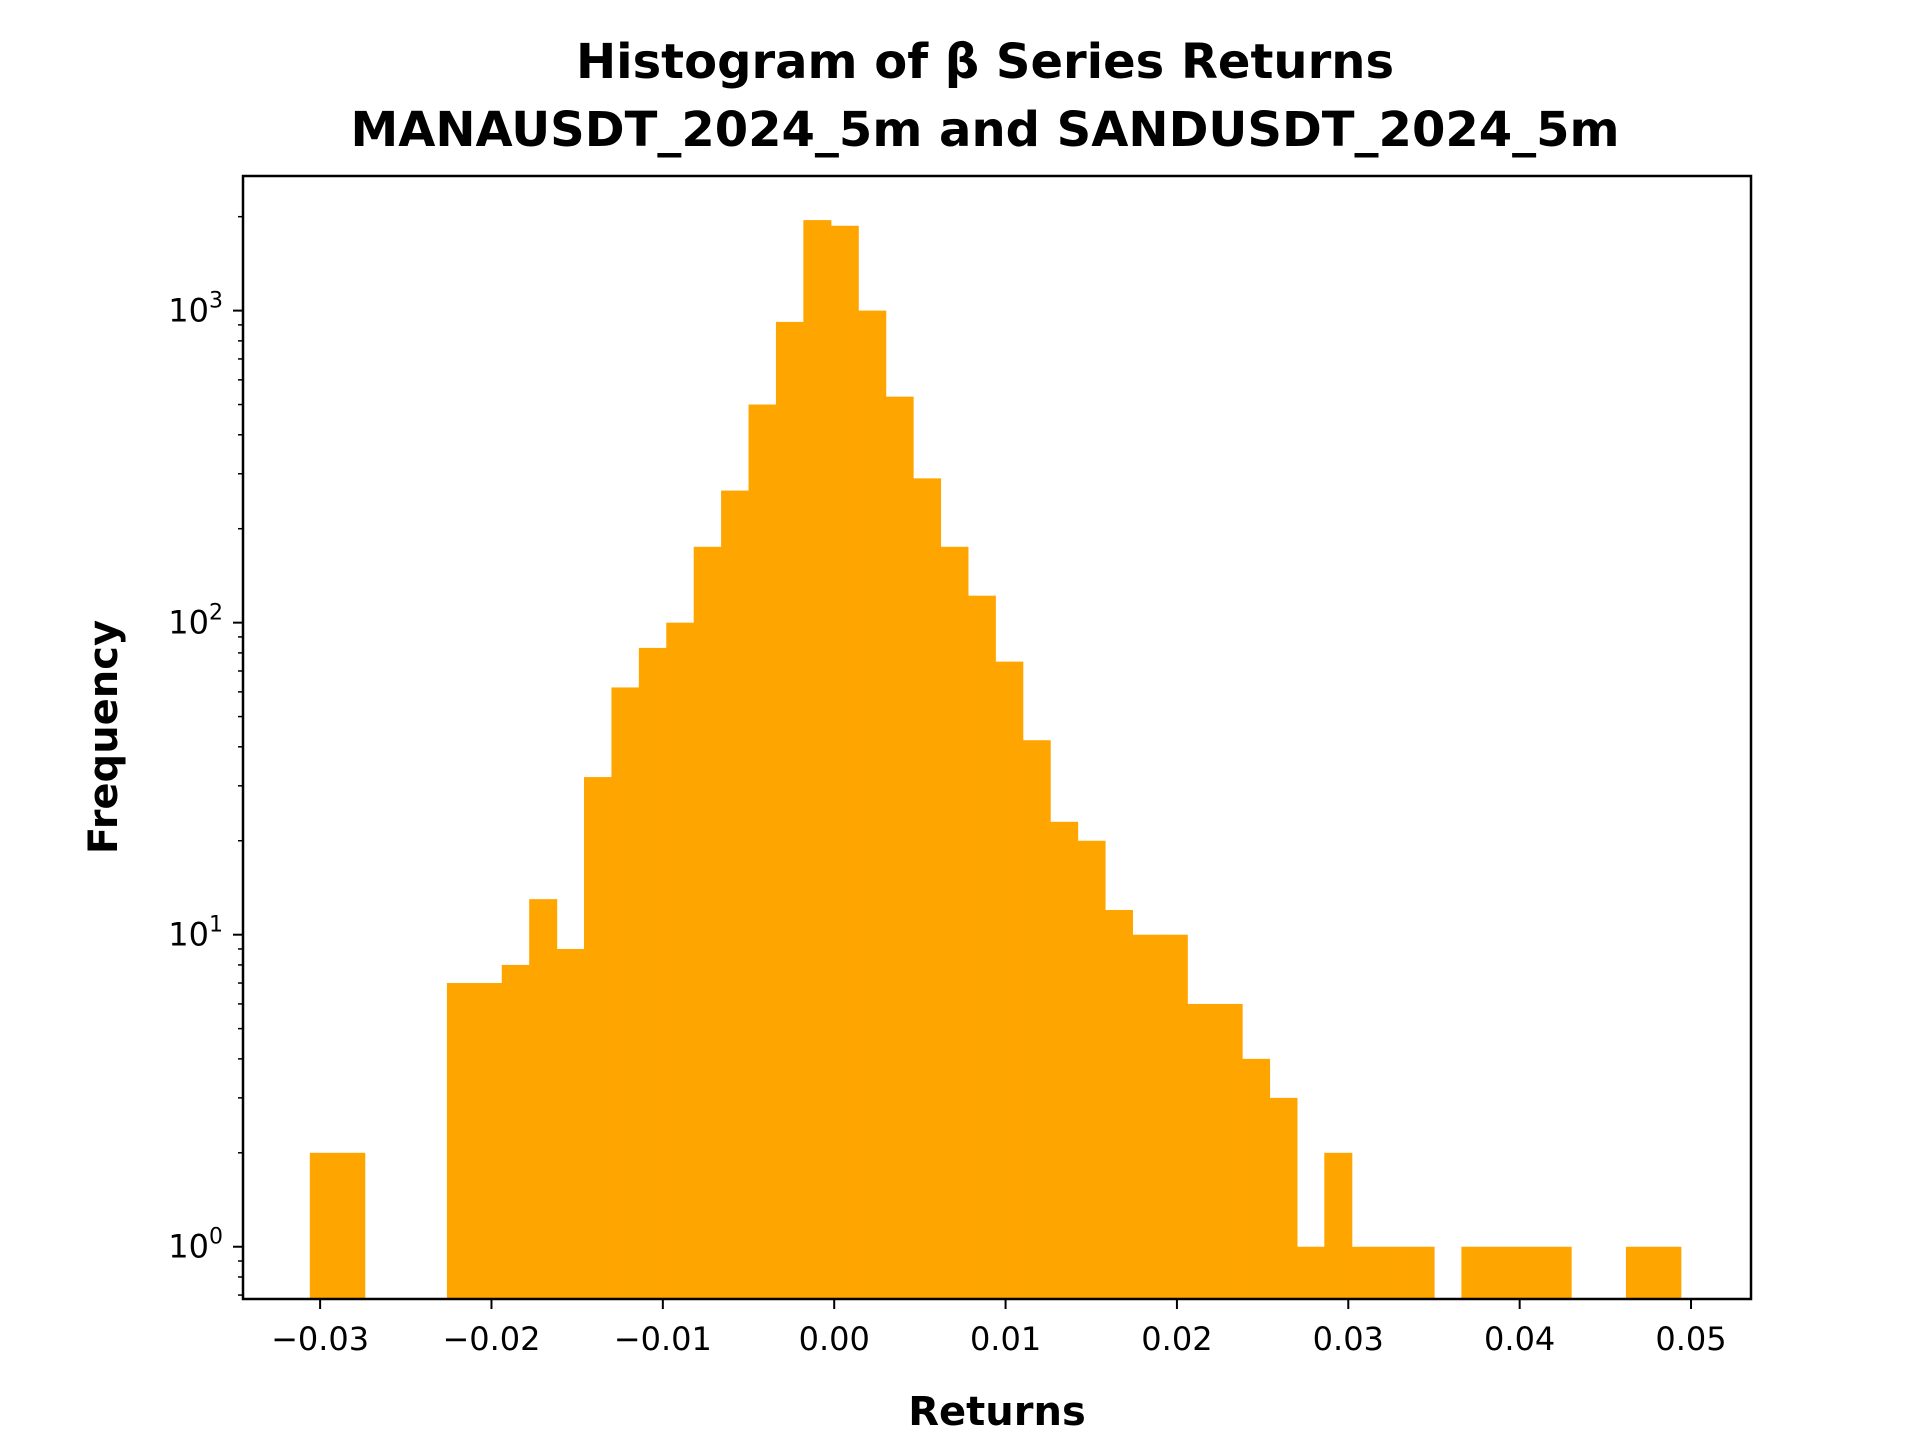  What do you see at coordinates (997, 1412) in the screenshot?
I see `x-axis-label: Returns` at bounding box center [997, 1412].